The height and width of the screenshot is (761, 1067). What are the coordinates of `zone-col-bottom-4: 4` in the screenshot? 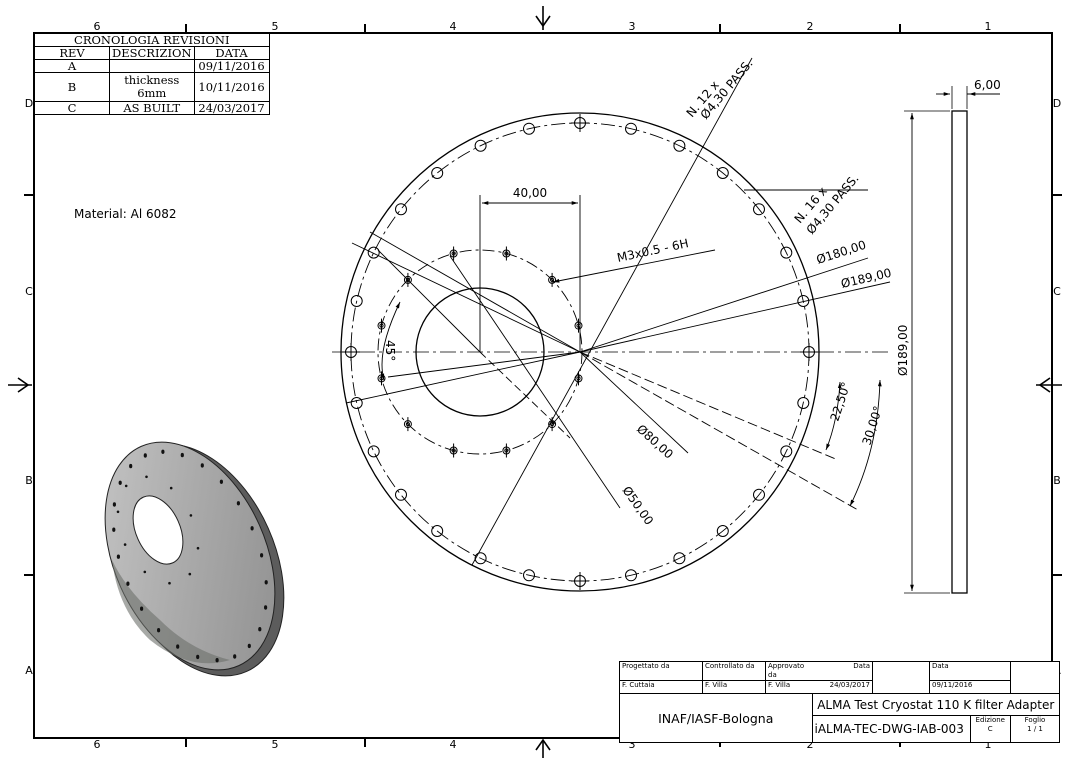 It's located at (453, 744).